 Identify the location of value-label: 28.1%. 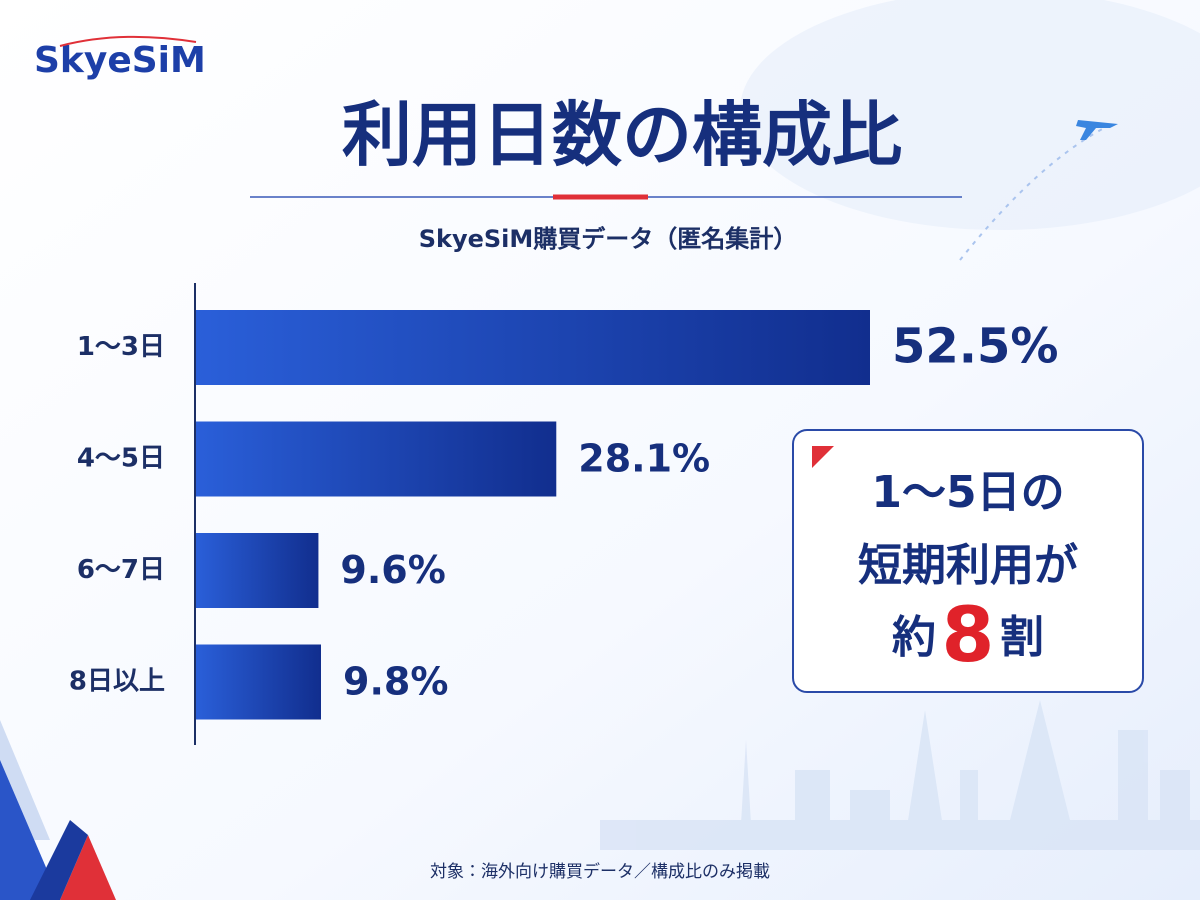
(644, 459).